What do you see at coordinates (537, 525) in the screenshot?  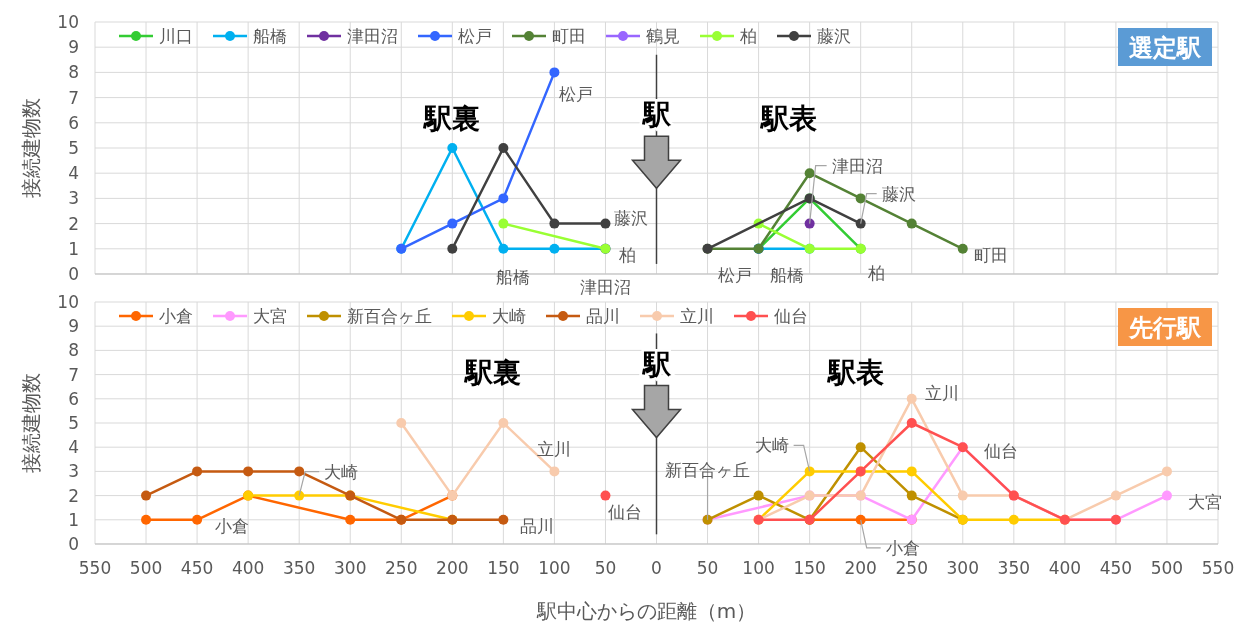 I see `annotation: 品川` at bounding box center [537, 525].